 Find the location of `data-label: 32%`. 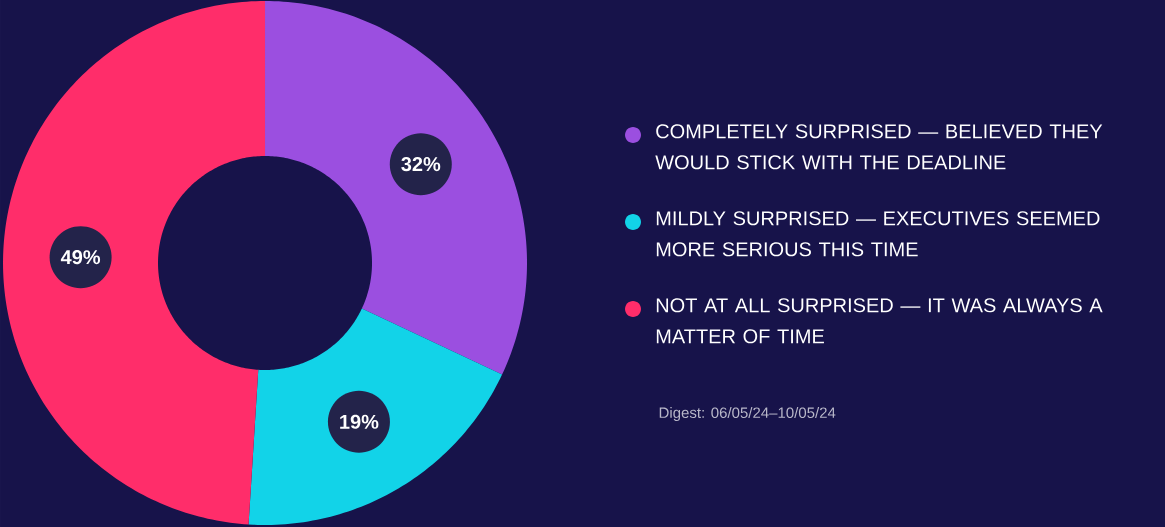

data-label: 32% is located at coordinates (421, 164).